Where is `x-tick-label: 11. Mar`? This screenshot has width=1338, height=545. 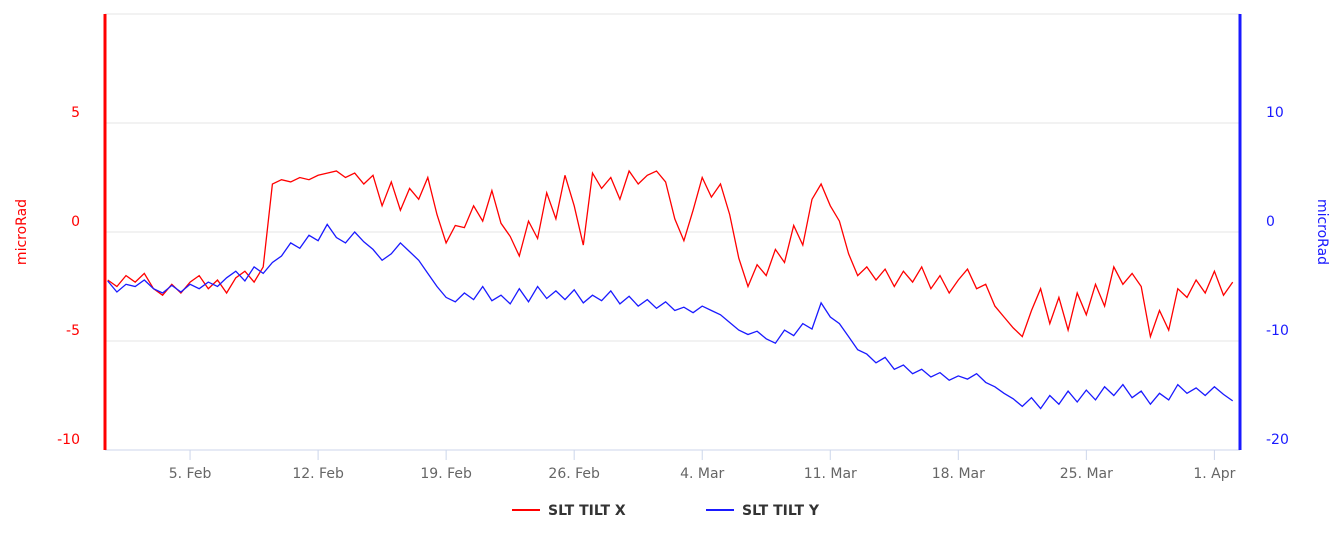
x-tick-label: 11. Mar is located at coordinates (830, 474).